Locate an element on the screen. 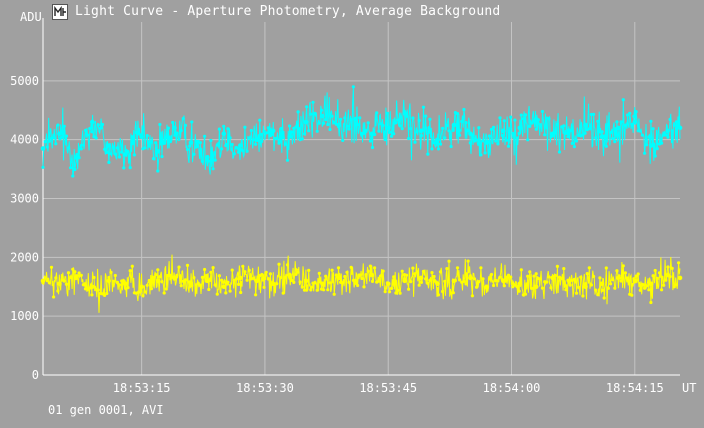 This screenshot has height=428, width=704. light-curve-app-icon is located at coordinates (60, 12).